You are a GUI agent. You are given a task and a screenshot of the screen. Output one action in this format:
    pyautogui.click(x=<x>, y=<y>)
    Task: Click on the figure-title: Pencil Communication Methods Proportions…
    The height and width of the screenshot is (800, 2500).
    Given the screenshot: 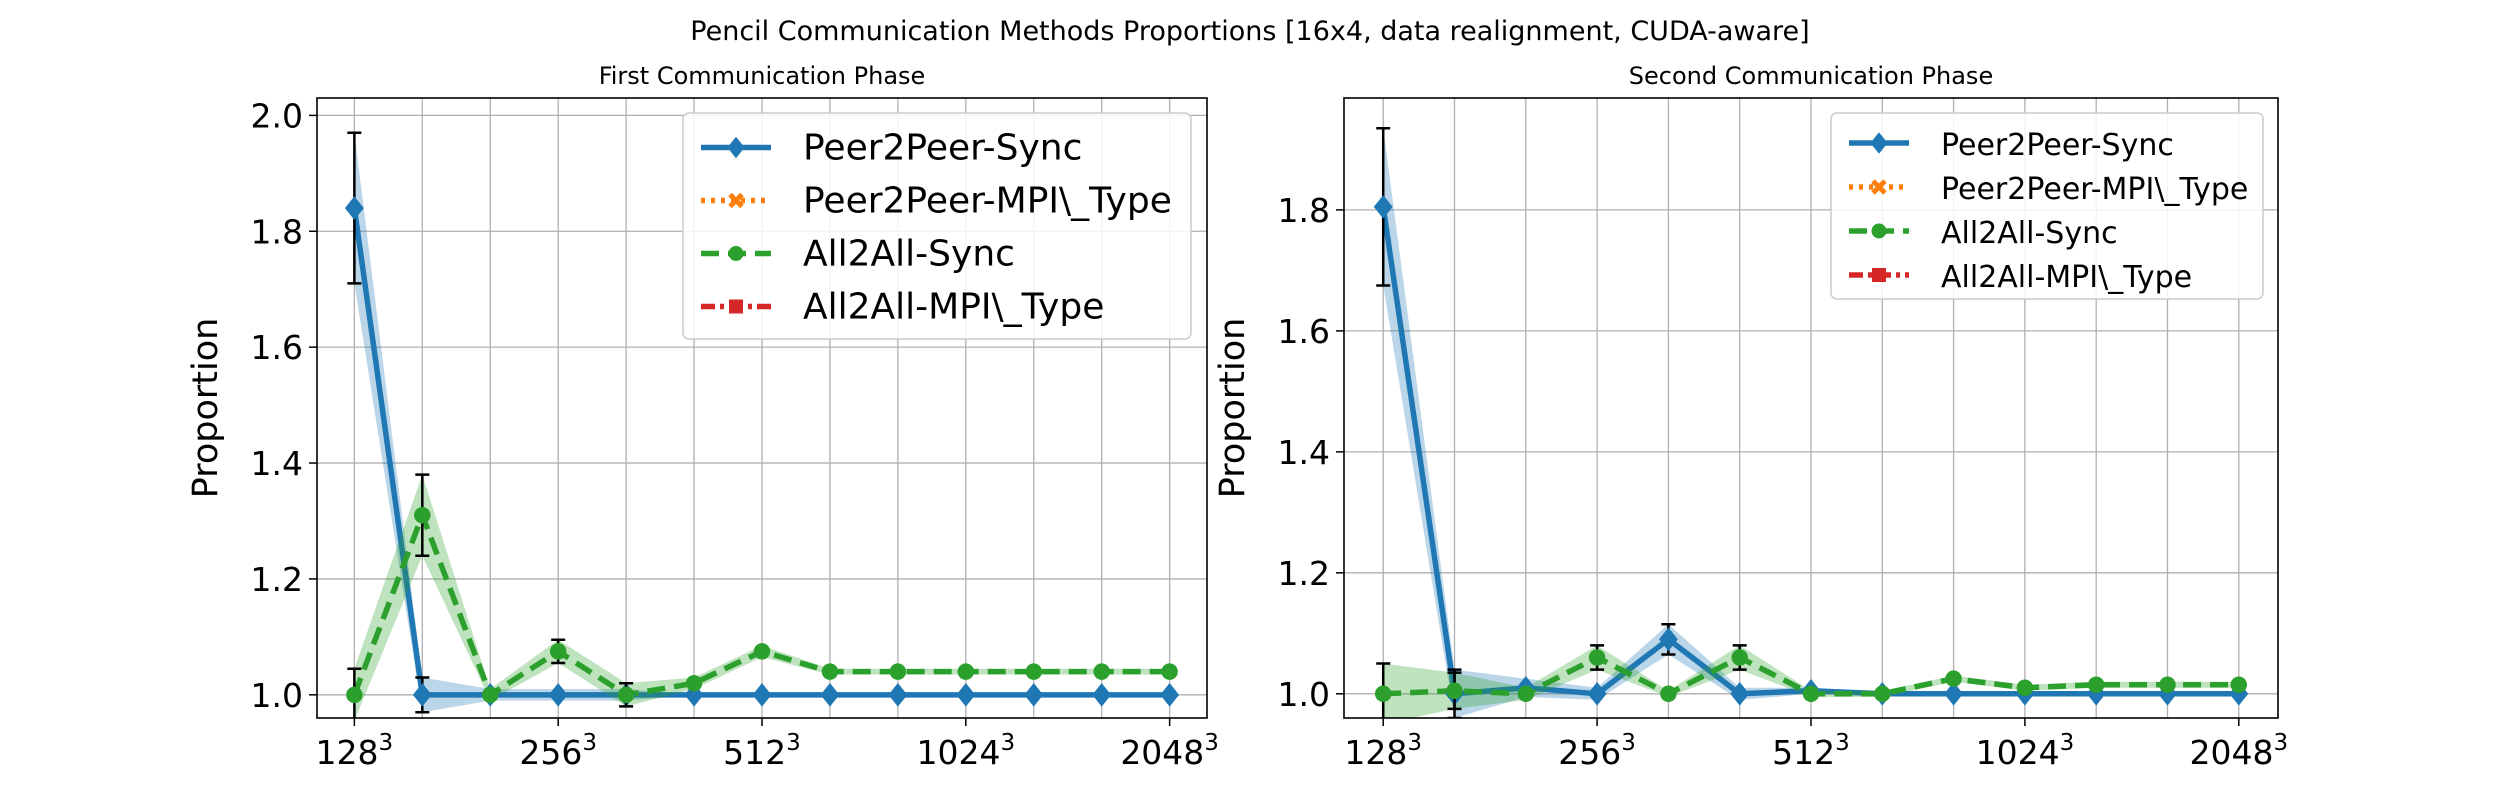 What is the action you would take?
    pyautogui.click(x=1249, y=31)
    